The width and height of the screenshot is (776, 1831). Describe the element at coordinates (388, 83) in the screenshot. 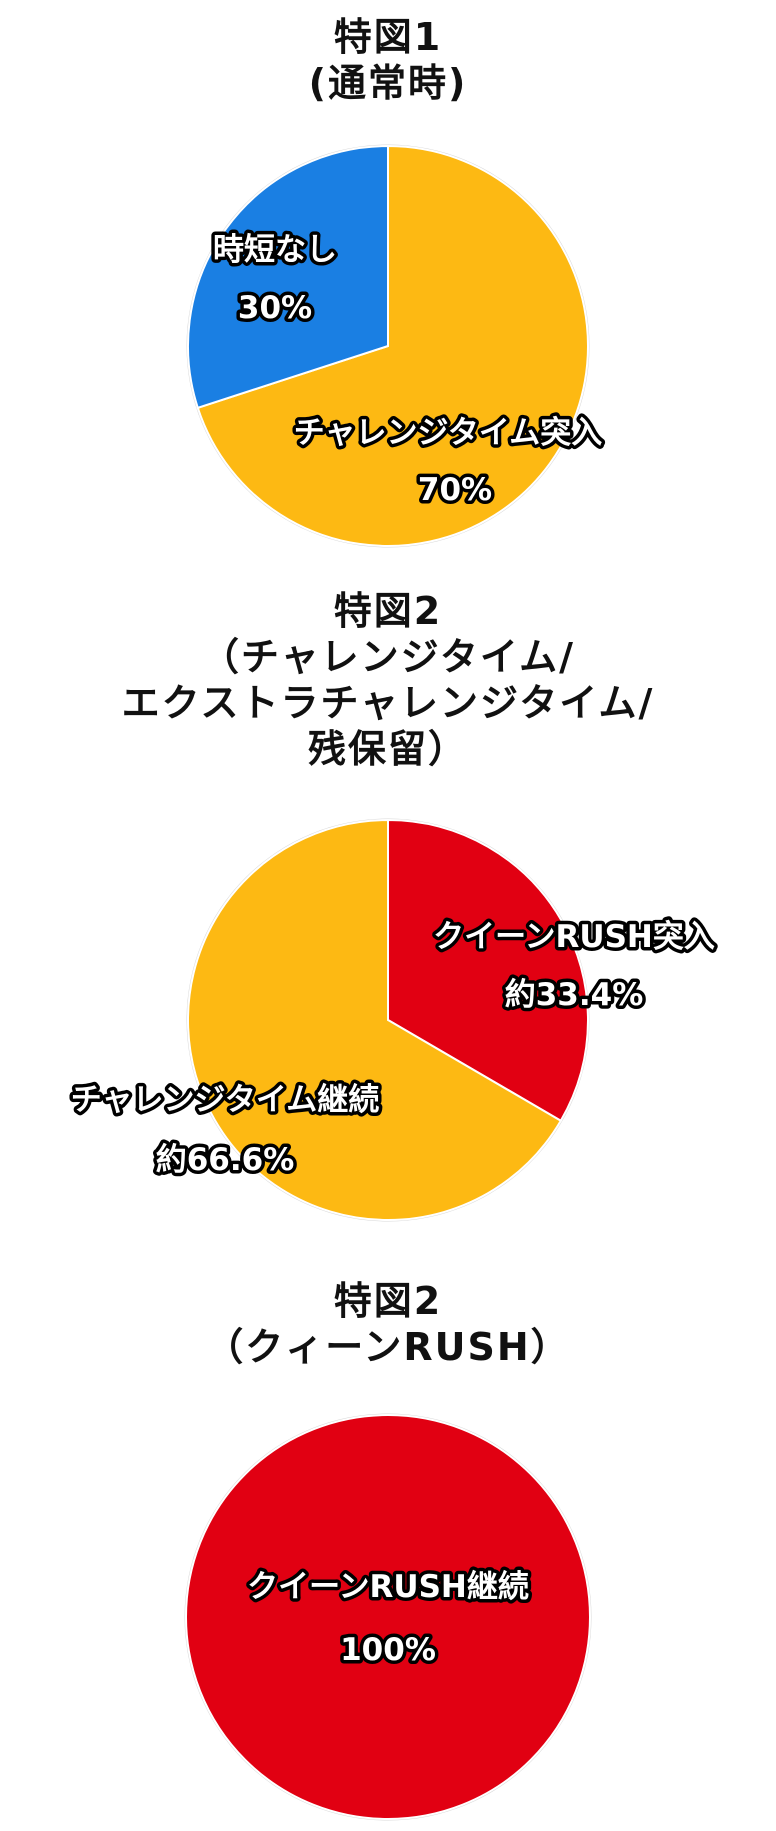

I see `chart1-title-line2: (通常時)` at that location.